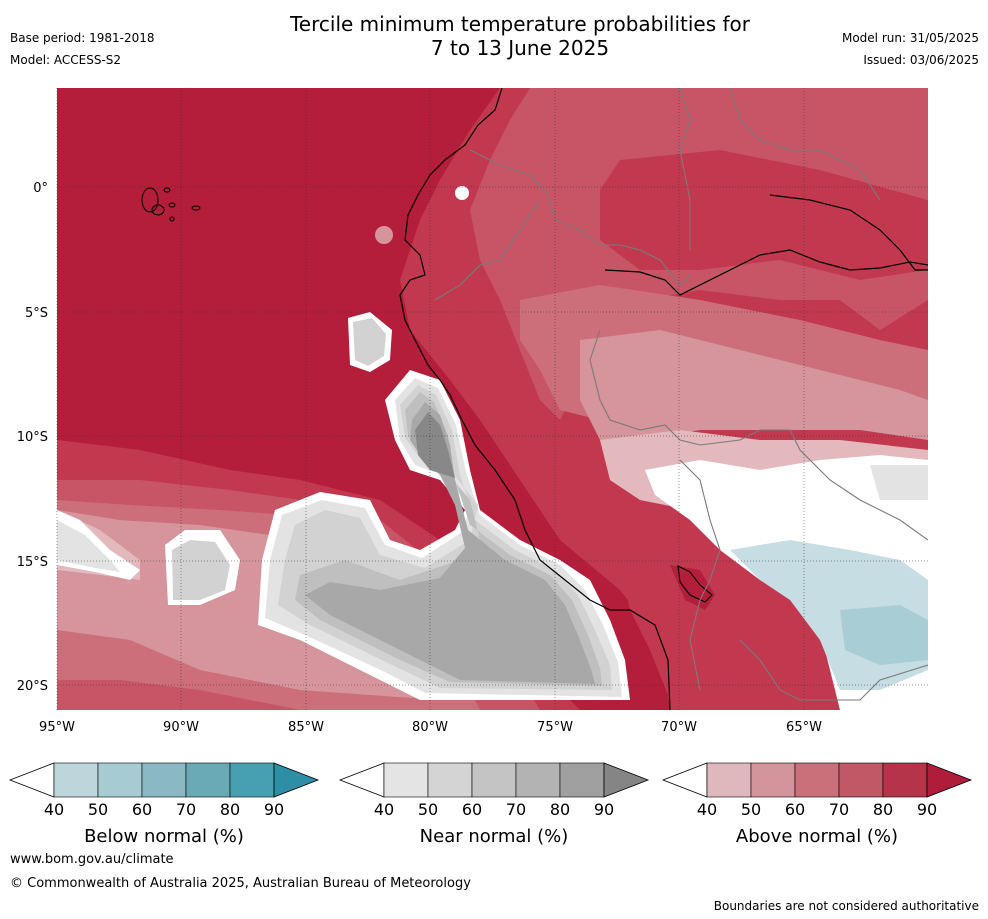  Describe the element at coordinates (36, 313) in the screenshot. I see `lat-label-5s: 5°S` at that location.